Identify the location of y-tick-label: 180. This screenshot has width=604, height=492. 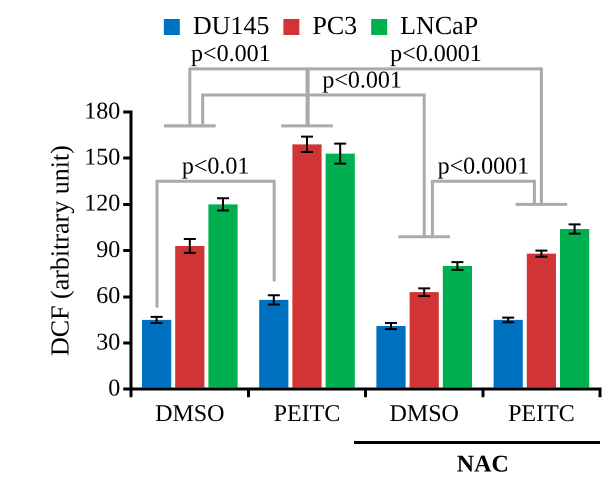
(102, 111).